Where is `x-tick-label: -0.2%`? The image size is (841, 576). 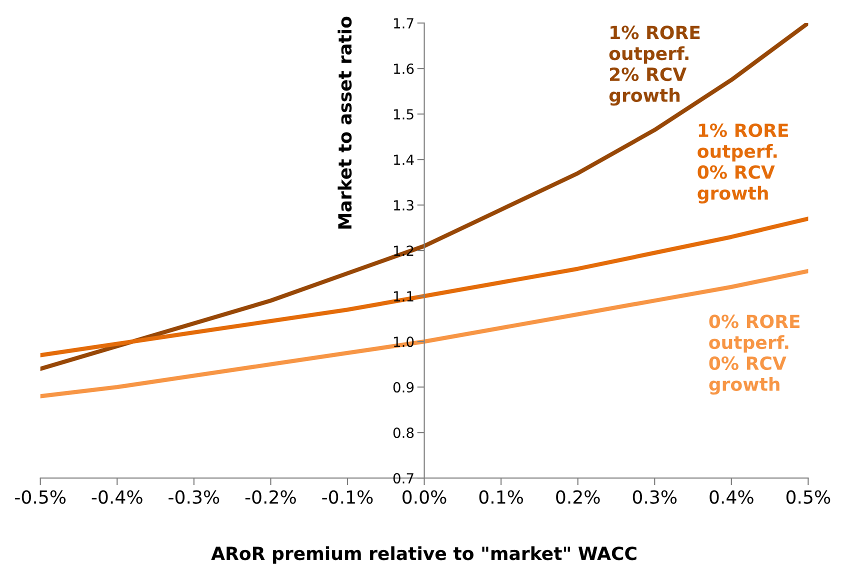 x-tick-label: -0.2% is located at coordinates (270, 497).